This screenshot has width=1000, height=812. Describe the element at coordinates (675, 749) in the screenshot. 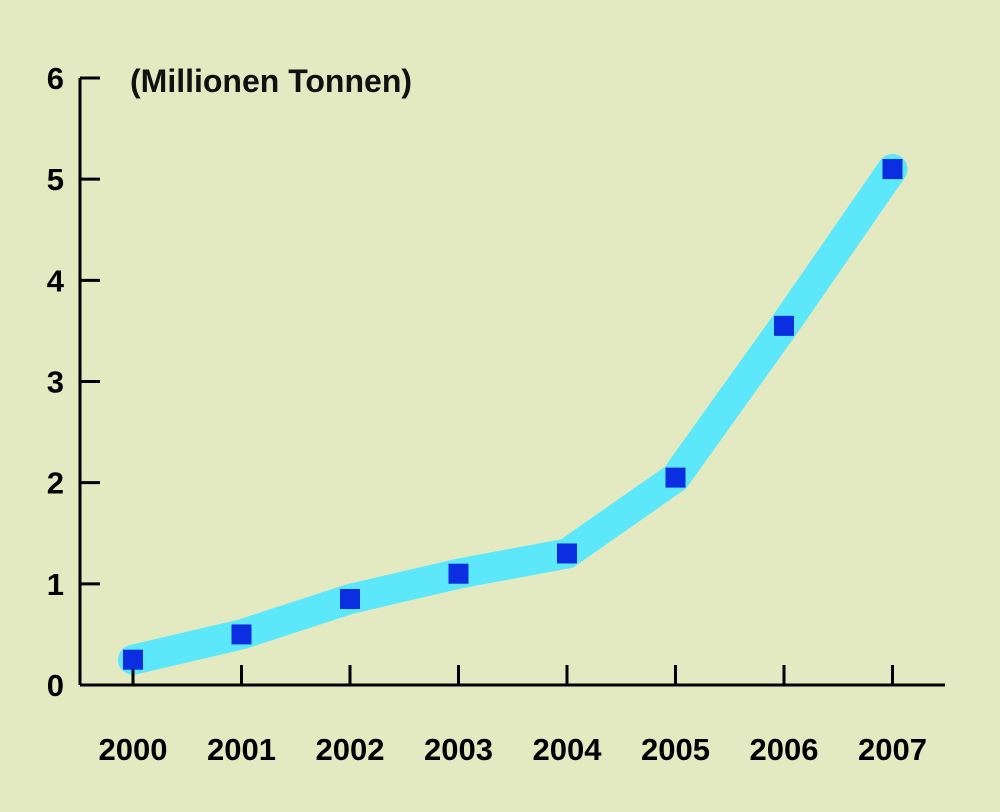

I see `x-tick-label: 2005` at that location.